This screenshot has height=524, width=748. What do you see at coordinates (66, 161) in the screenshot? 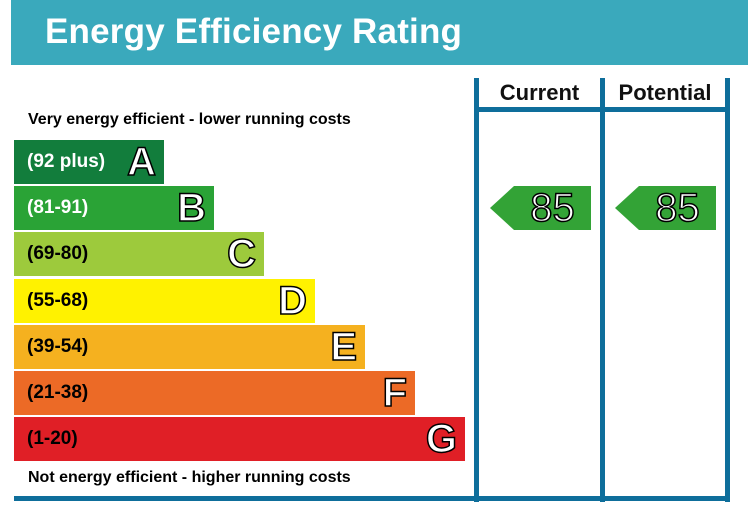
I see `band-range-label: (92 plus)` at bounding box center [66, 161].